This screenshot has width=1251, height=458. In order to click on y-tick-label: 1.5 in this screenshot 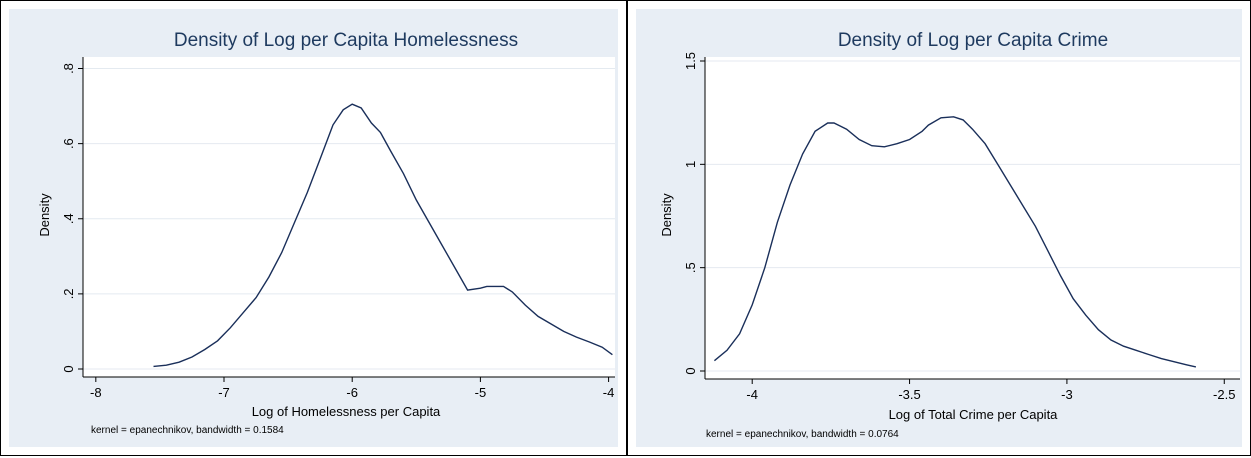, I will do `click(690, 61)`.